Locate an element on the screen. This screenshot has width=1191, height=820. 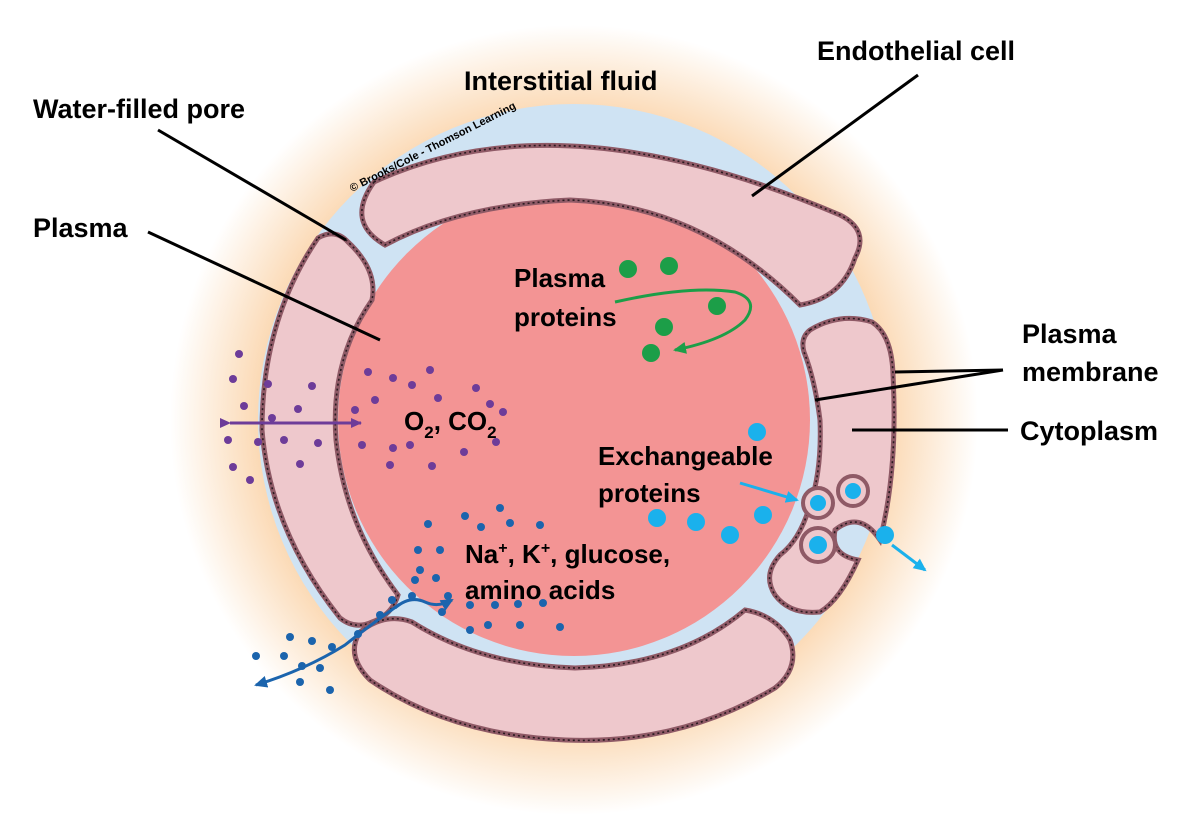
exchangeable-arrow-out is located at coordinates (909, 557).